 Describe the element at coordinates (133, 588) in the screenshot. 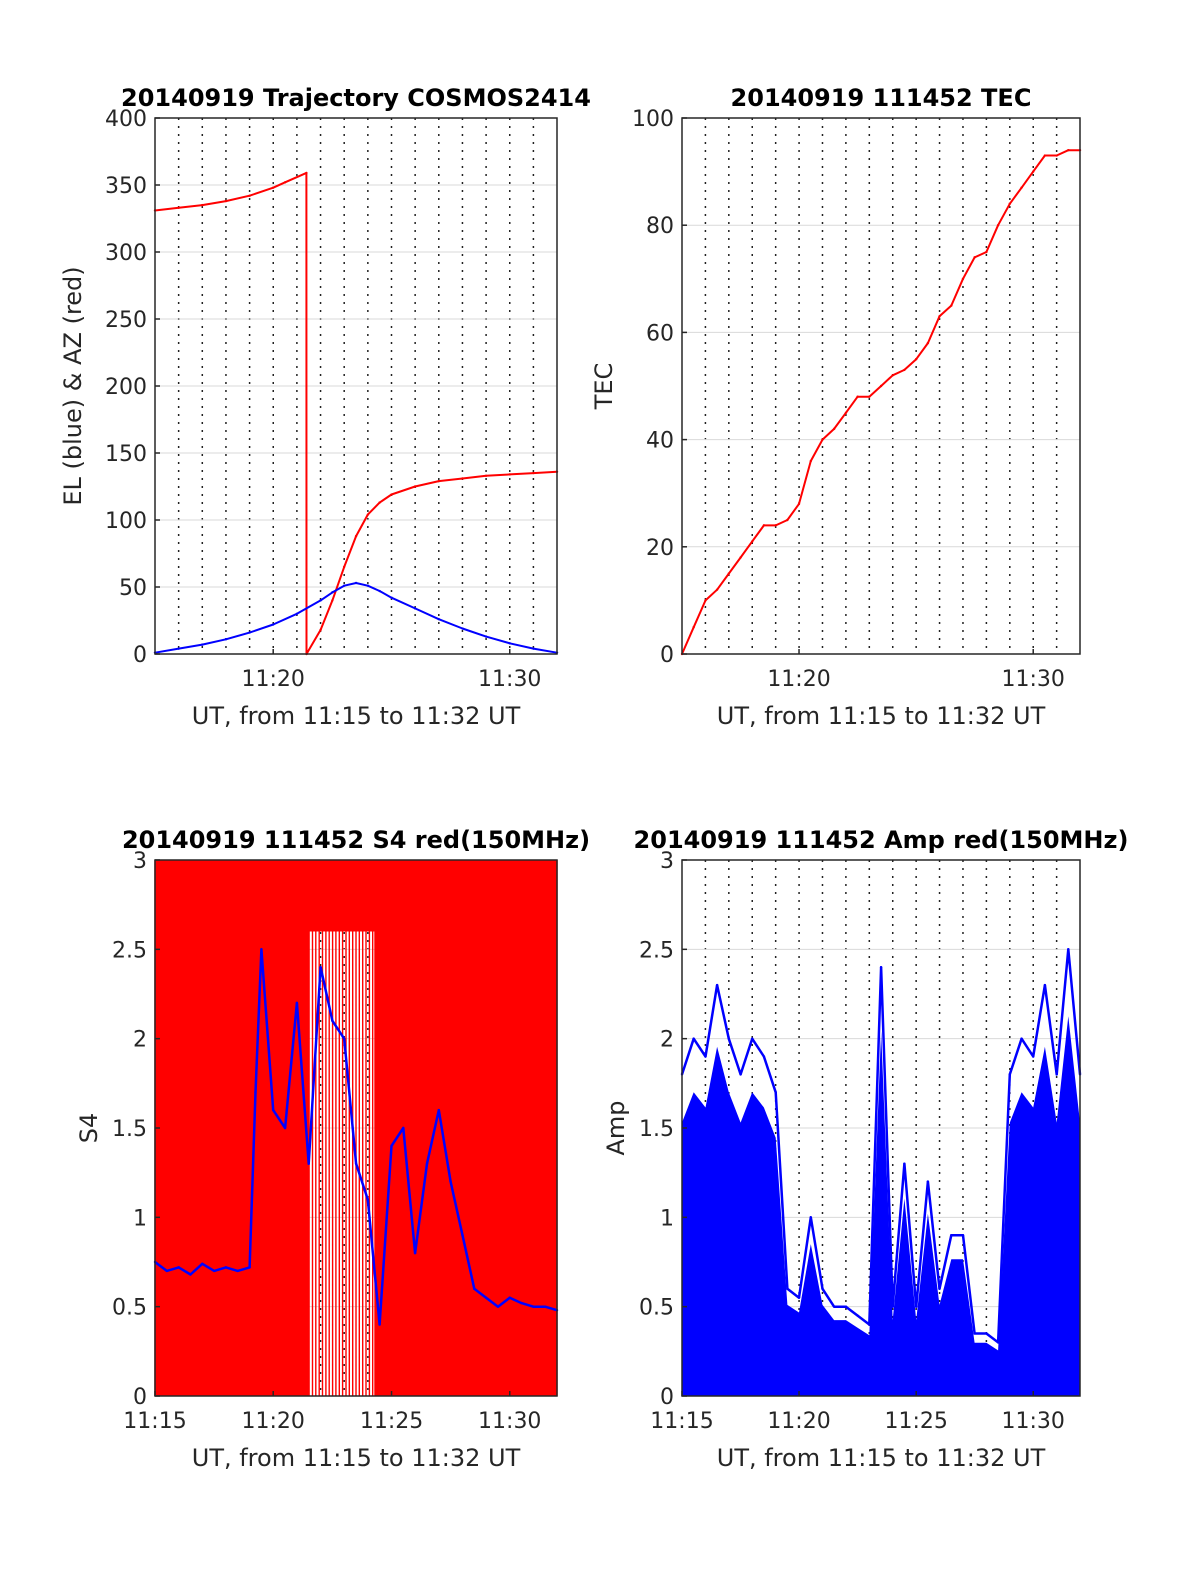

I see `y-tick-label: 50` at that location.